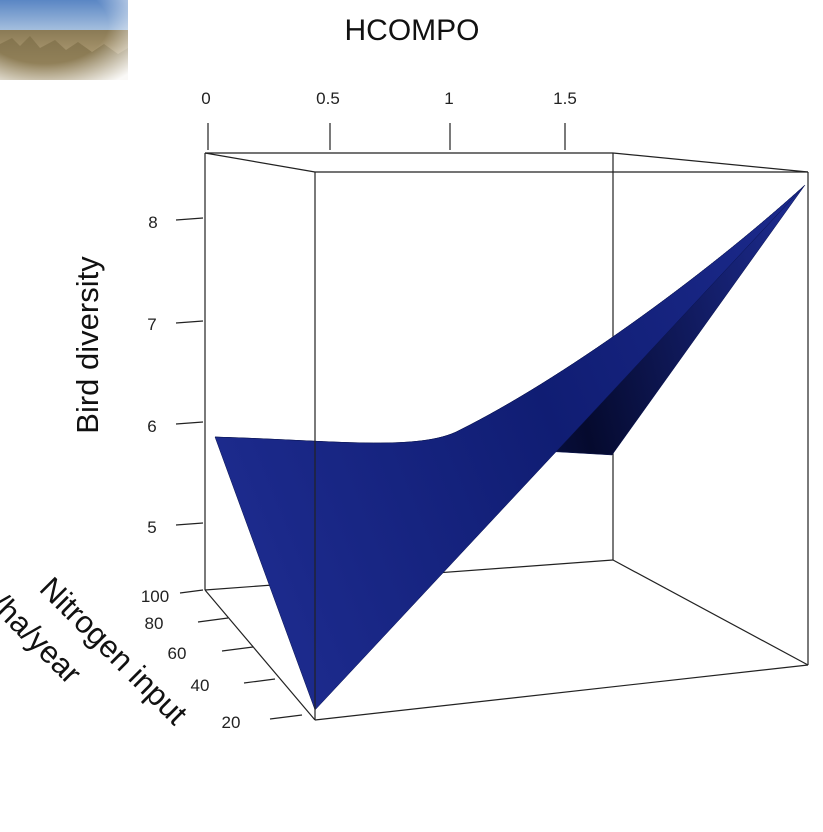 The height and width of the screenshot is (832, 823). I want to click on x-tick-label: 0, so click(205, 98).